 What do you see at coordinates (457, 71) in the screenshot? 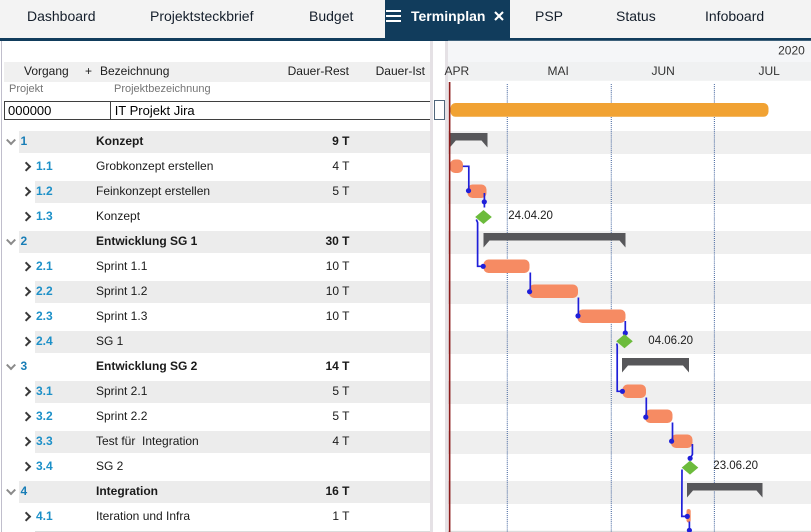
I see `svg-text: APR` at bounding box center [457, 71].